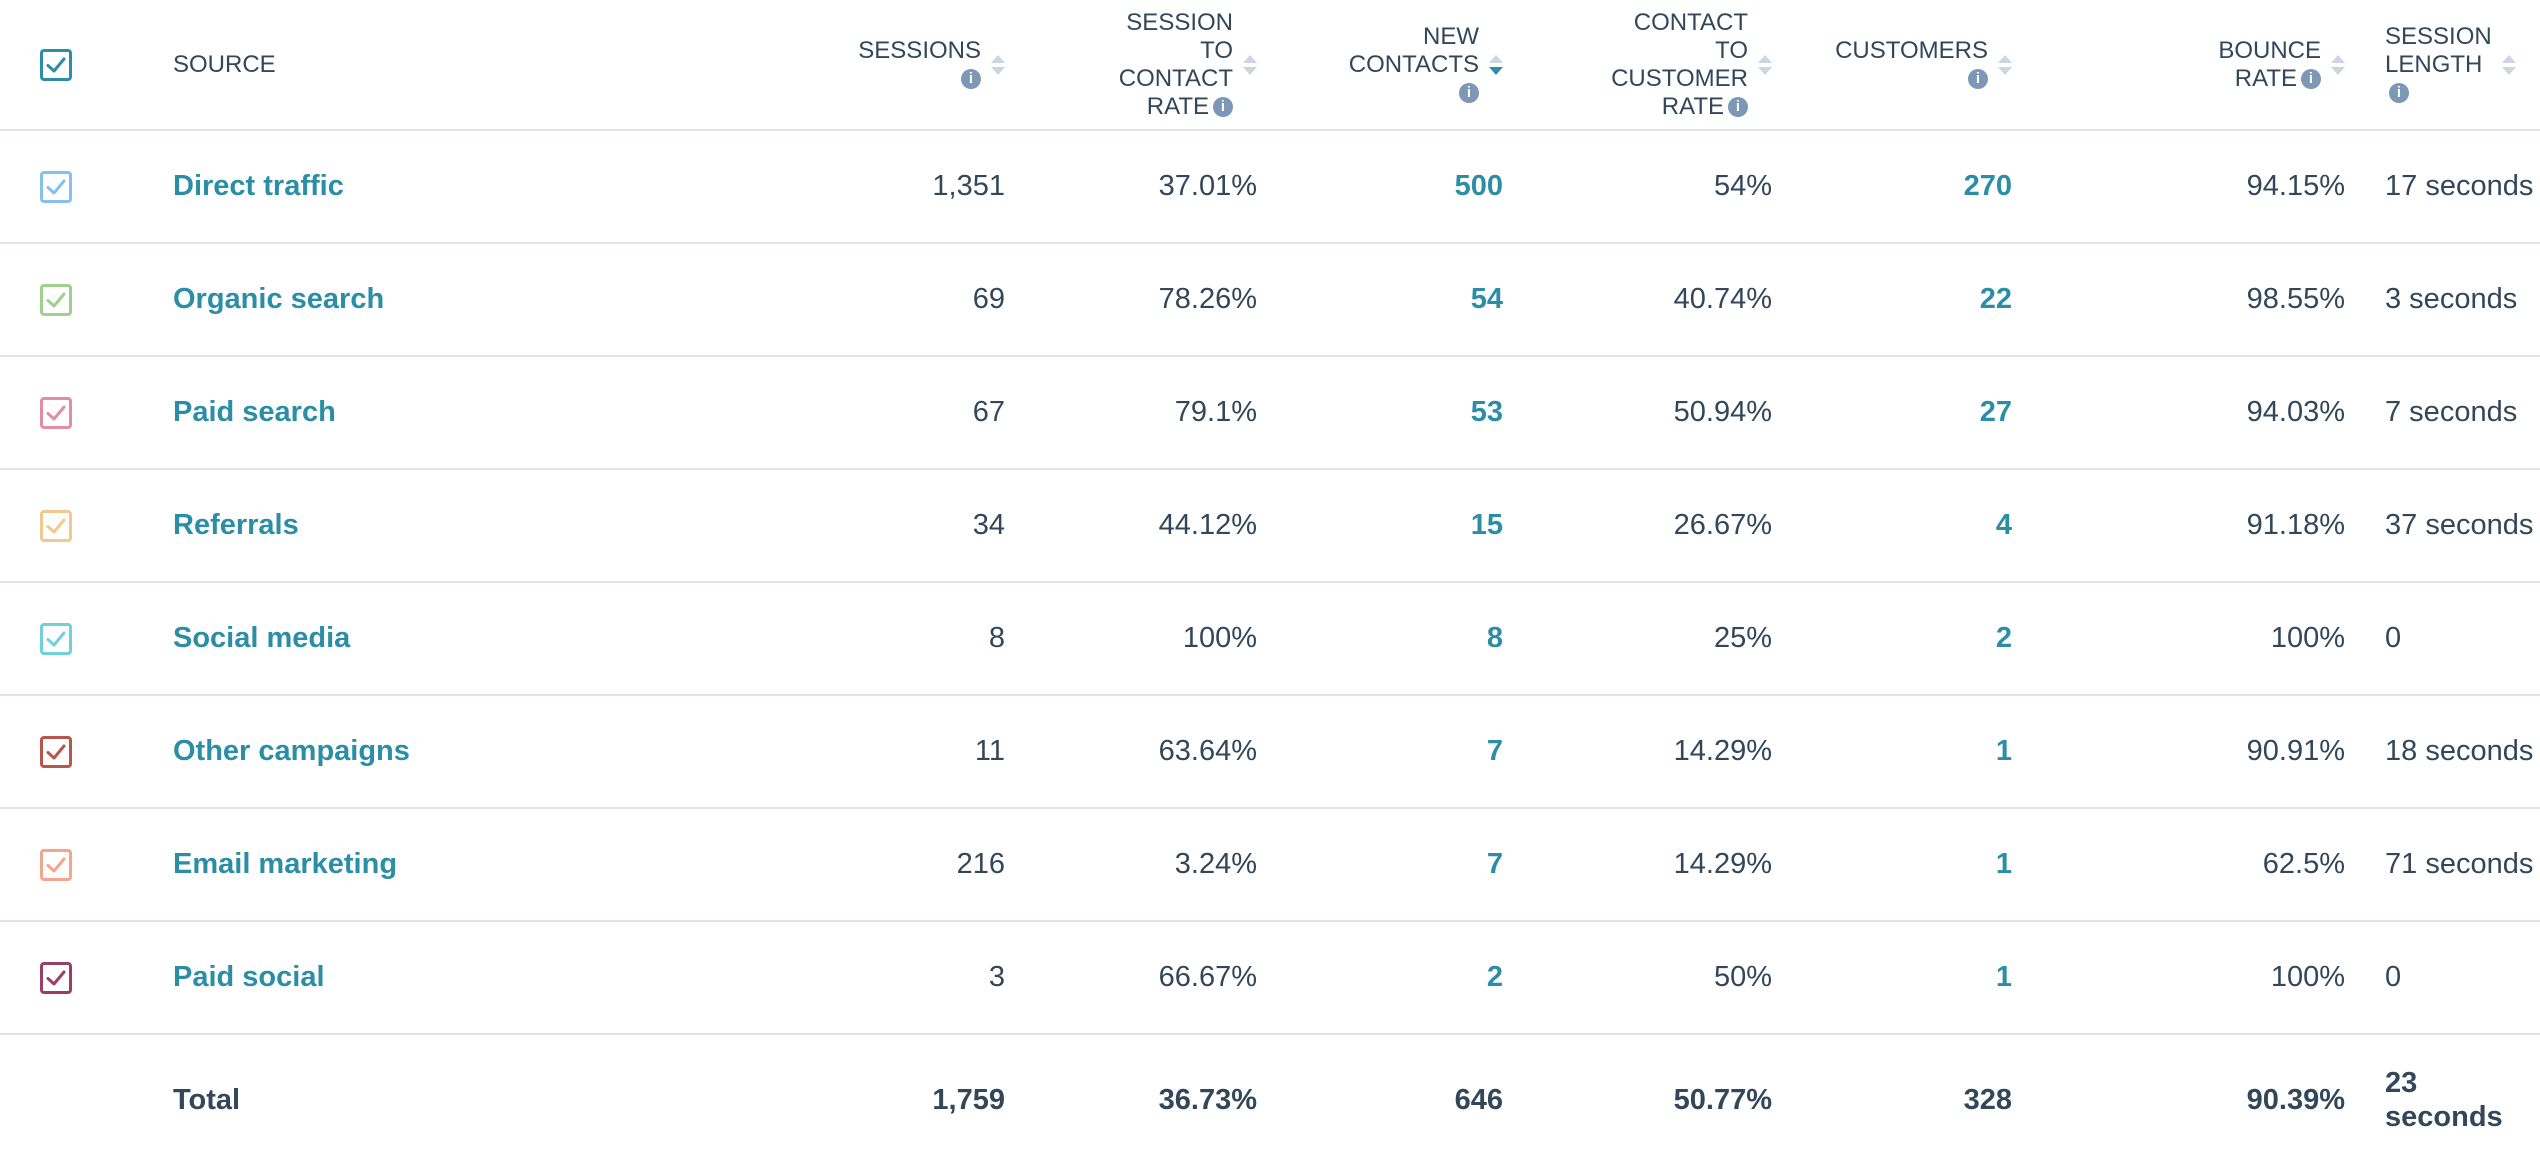 Image resolution: width=2540 pixels, height=1165 pixels. I want to click on customers-link: 22, so click(1995, 299).